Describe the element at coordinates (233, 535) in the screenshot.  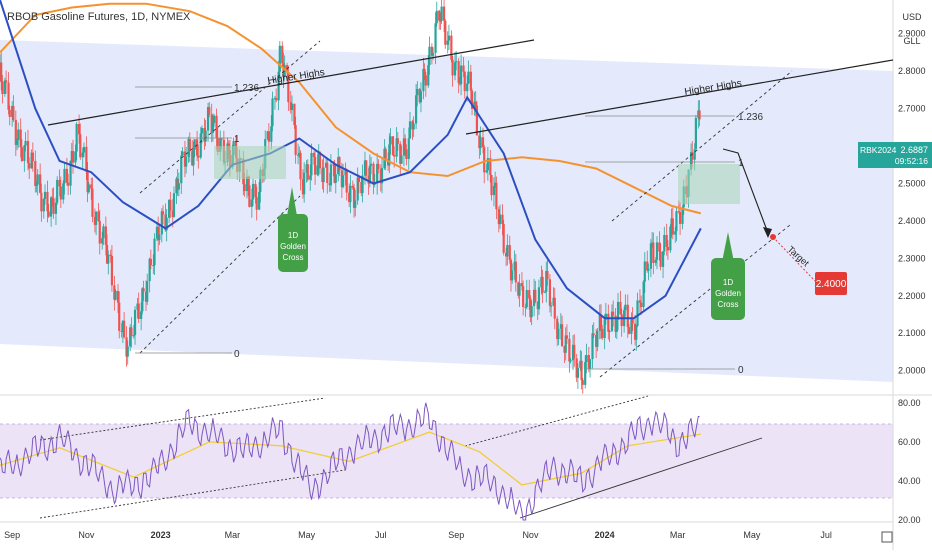
I see `time-tick-label: Mar` at that location.